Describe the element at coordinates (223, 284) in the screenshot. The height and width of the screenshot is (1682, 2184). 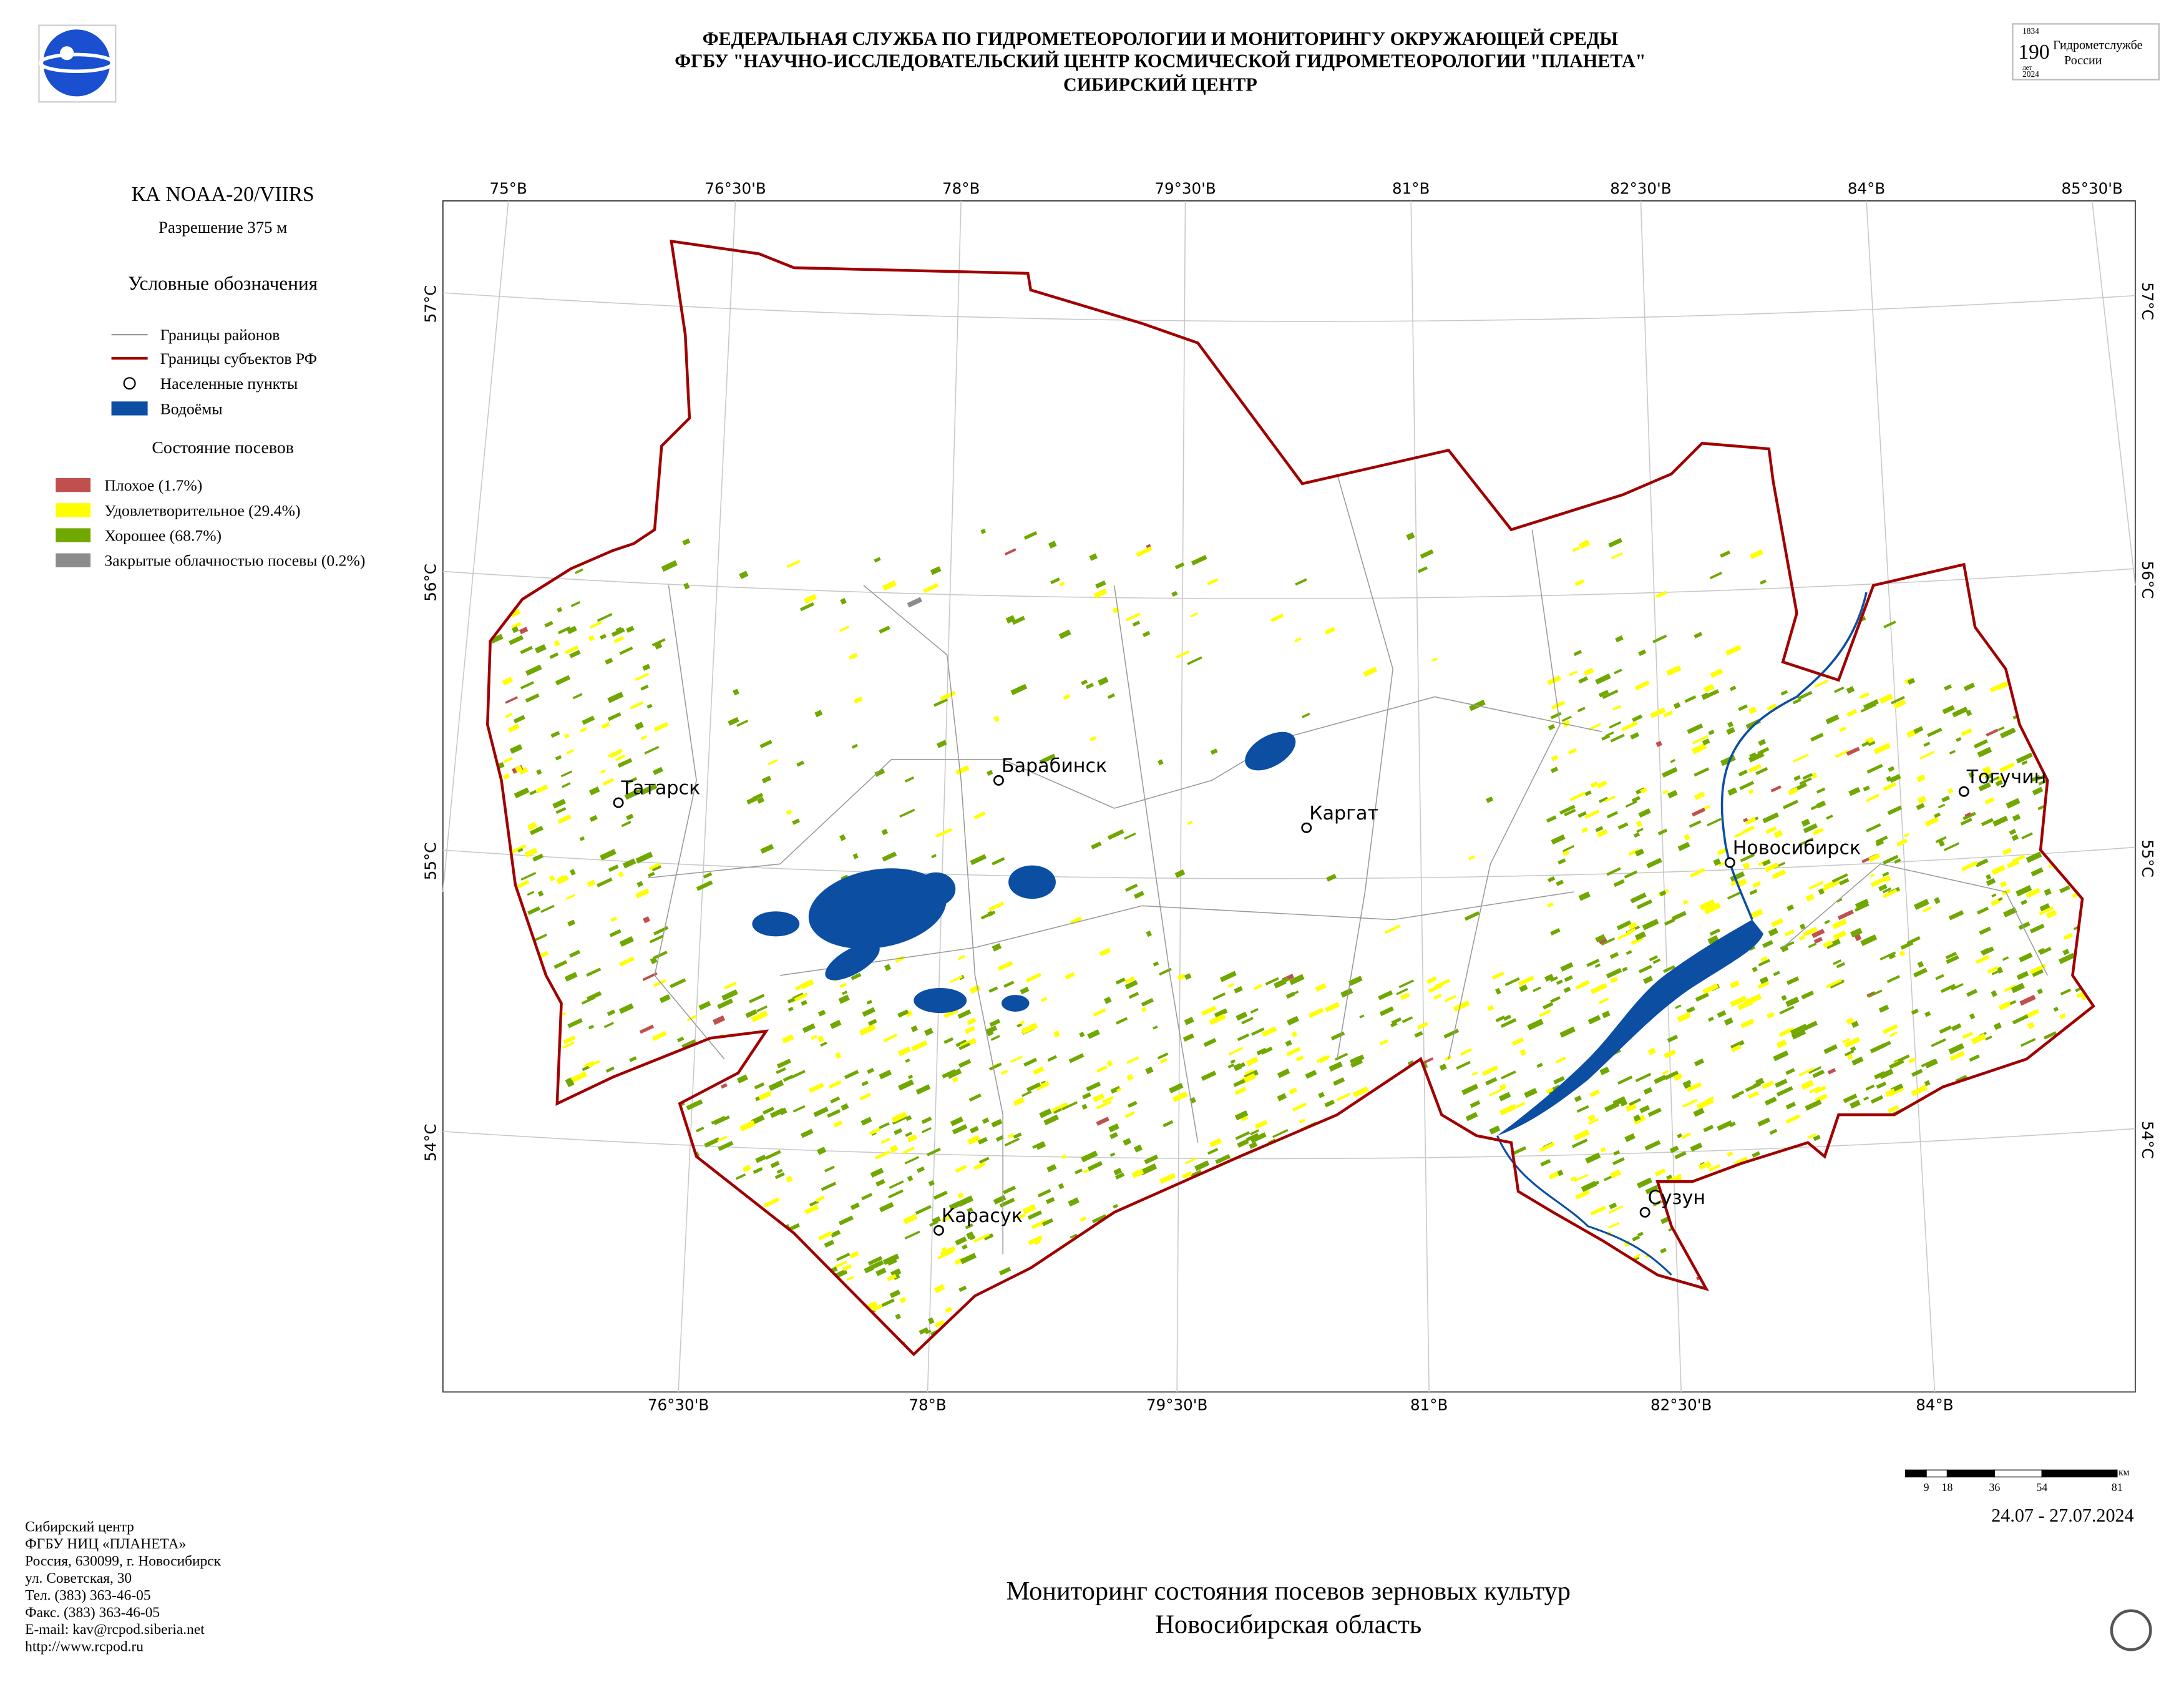
I see `legend-title: Условные обозначения` at that location.